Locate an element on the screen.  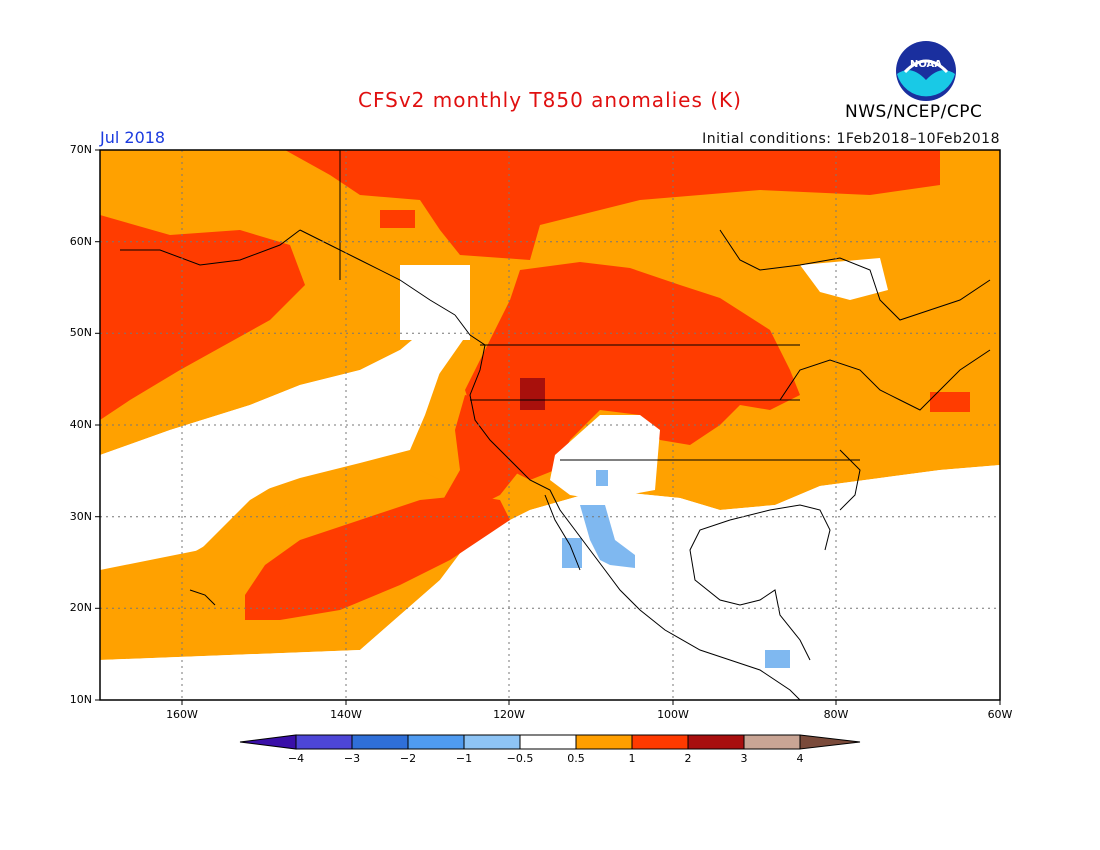
lon-label: 100W is located at coordinates (673, 714).